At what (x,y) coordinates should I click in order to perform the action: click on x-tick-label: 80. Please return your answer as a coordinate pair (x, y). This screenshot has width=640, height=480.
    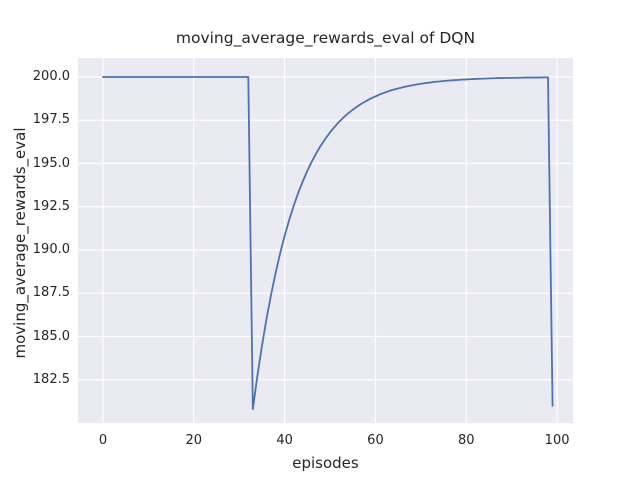
    Looking at the image, I should click on (466, 440).